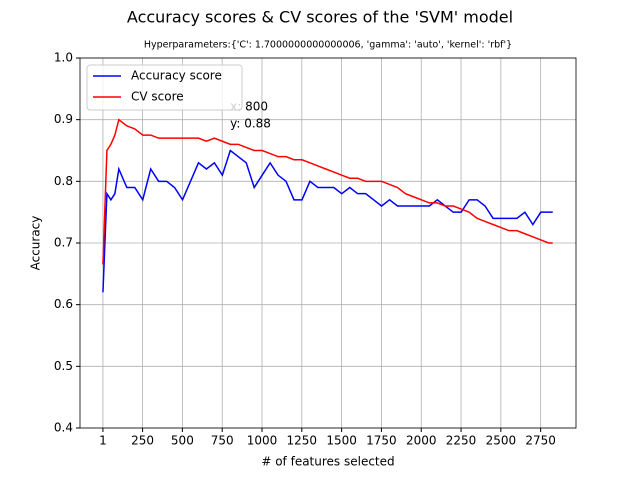 The width and height of the screenshot is (640, 480). What do you see at coordinates (63, 428) in the screenshot?
I see `y-tick-label: 0.4` at bounding box center [63, 428].